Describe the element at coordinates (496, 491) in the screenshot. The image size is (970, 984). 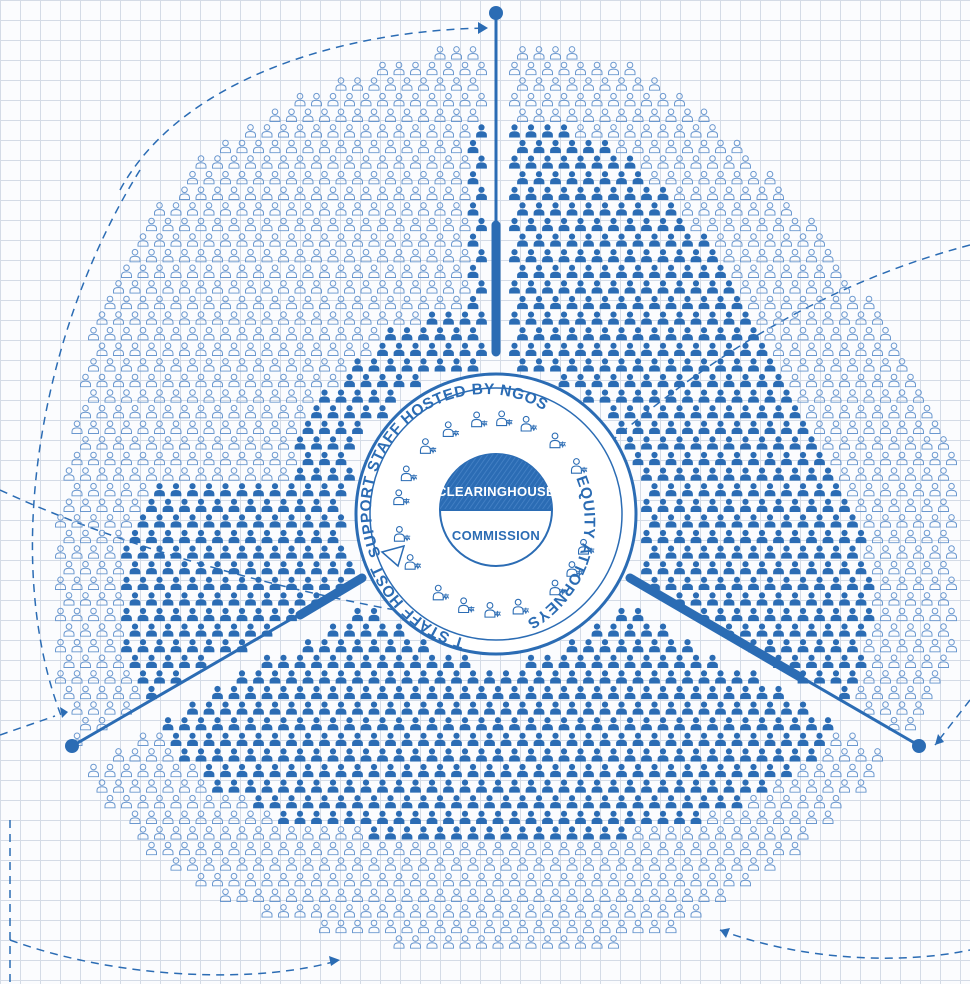
I see `hub-label-clearinghouse: CLEARINGHOUSE` at that location.